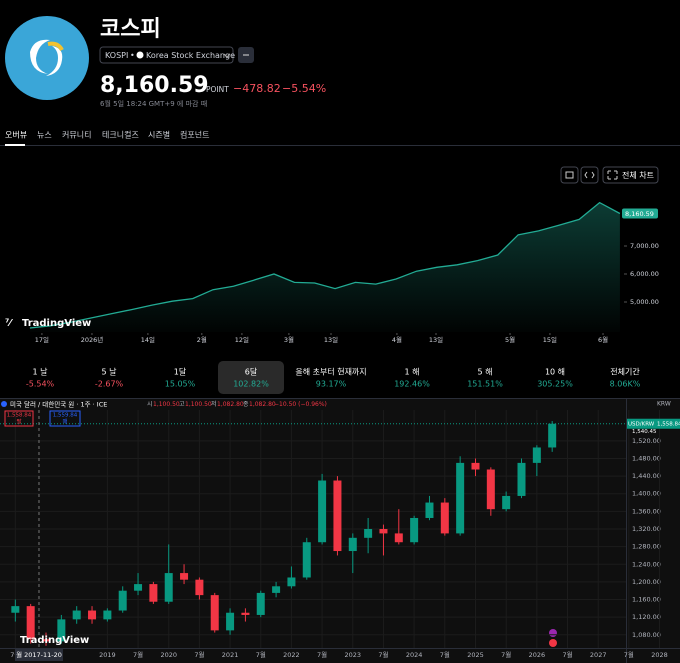 This screenshot has height=663, width=680. I want to click on tab: 오버뷰, so click(16, 135).